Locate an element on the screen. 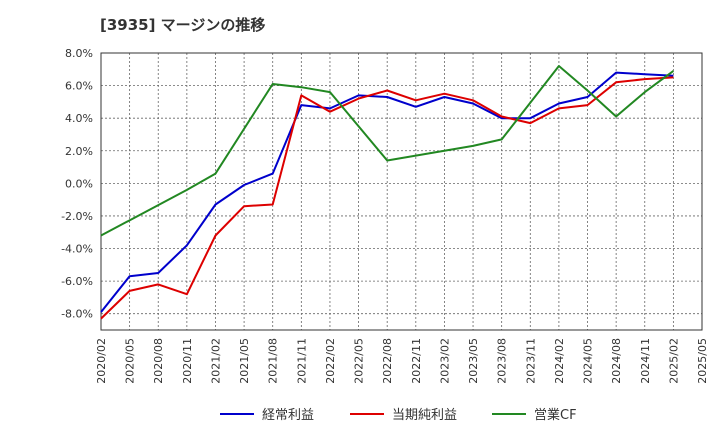 The height and width of the screenshot is (440, 720). chart-title: [3935] マージンの推移 is located at coordinates (183, 25).